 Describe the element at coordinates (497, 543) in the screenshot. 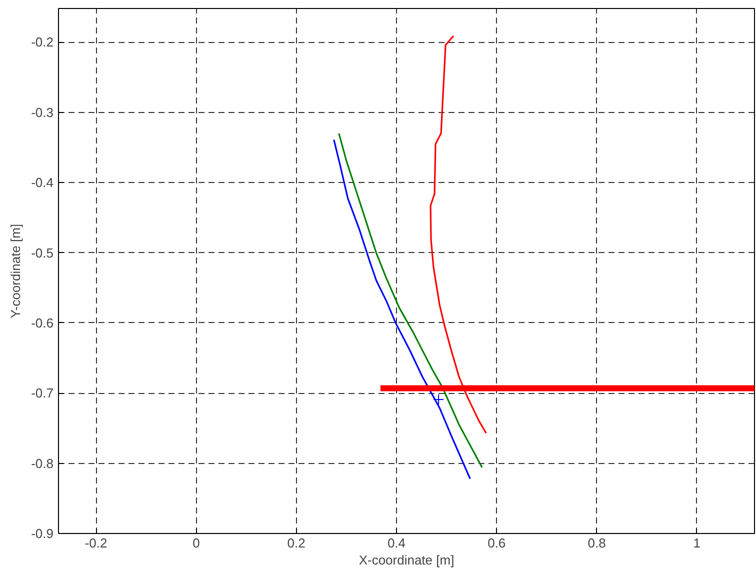

I see `x-tick-label: 0.6` at that location.